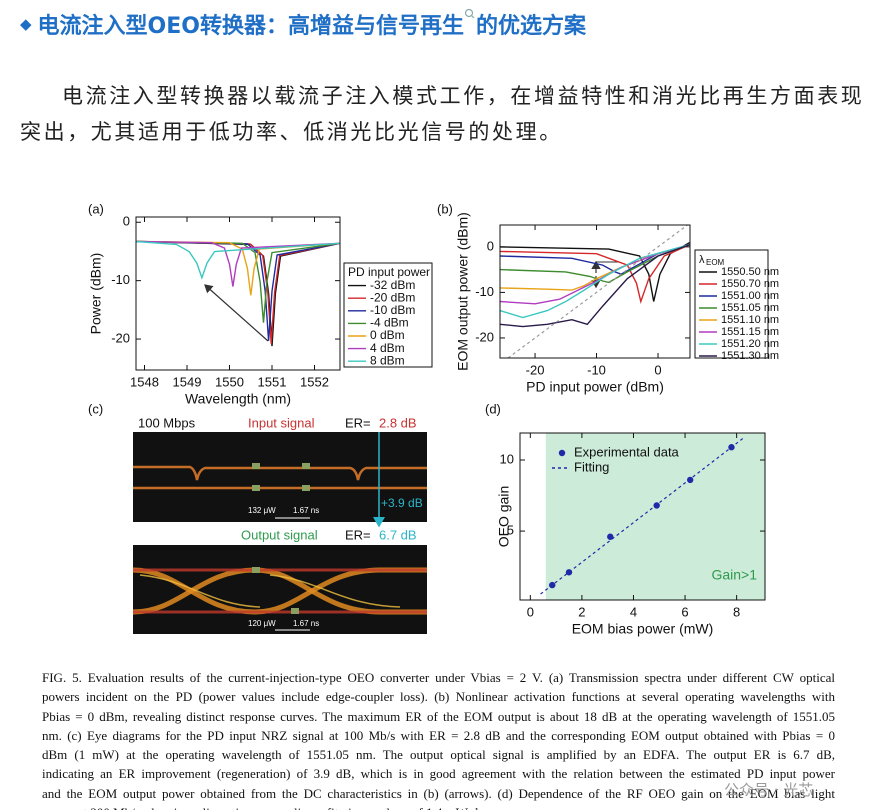 This screenshot has height=810, width=877. I want to click on x-tick-label: 0, so click(657, 369).